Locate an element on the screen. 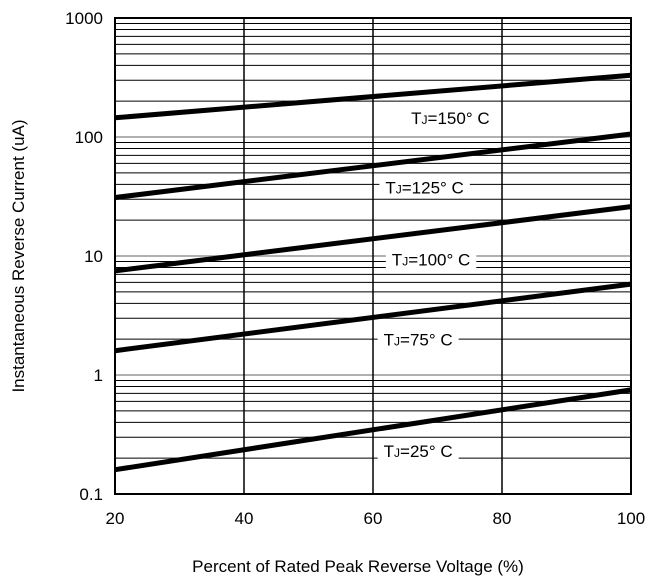 The height and width of the screenshot is (582, 651). series-label: TJ=100° C is located at coordinates (431, 260).